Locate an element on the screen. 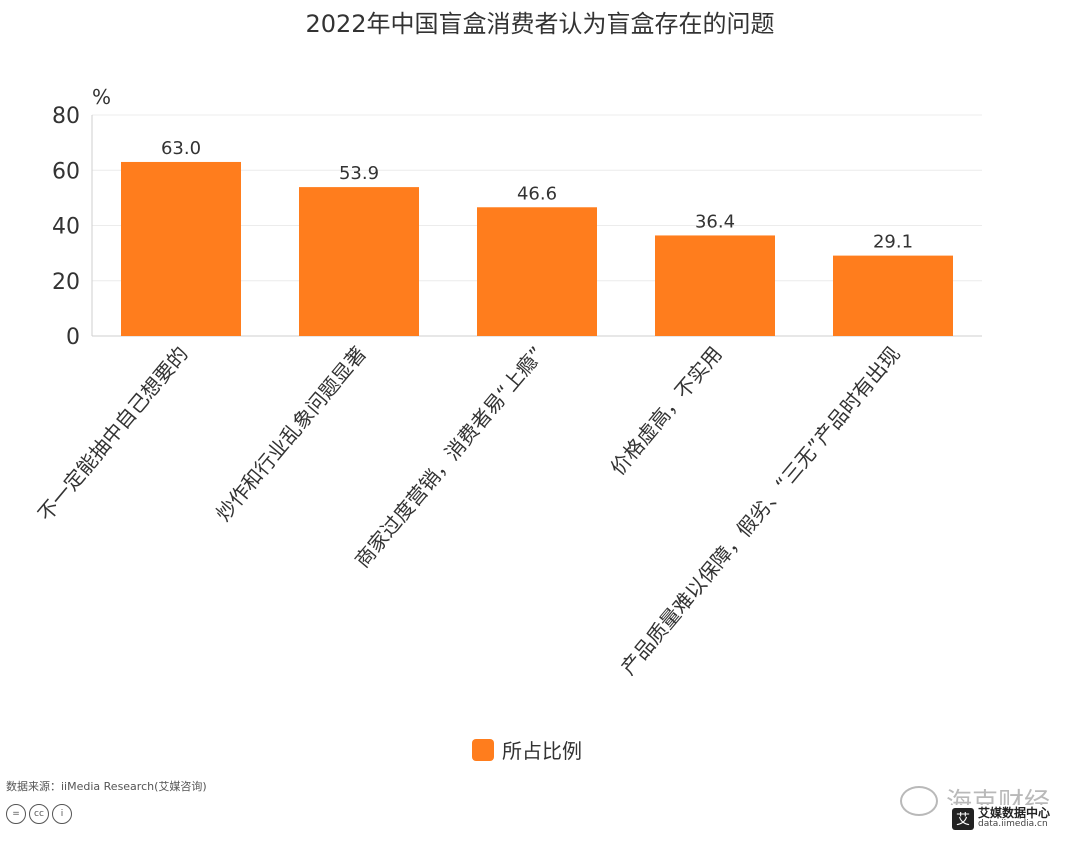 The image size is (1080, 843). brand-logo: 艾 is located at coordinates (963, 818).